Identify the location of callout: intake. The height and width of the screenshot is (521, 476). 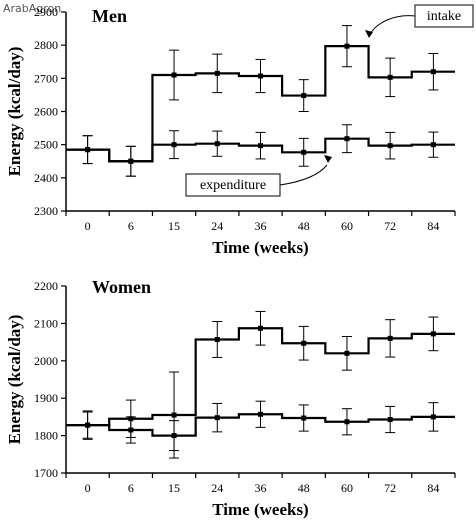
(419, 21).